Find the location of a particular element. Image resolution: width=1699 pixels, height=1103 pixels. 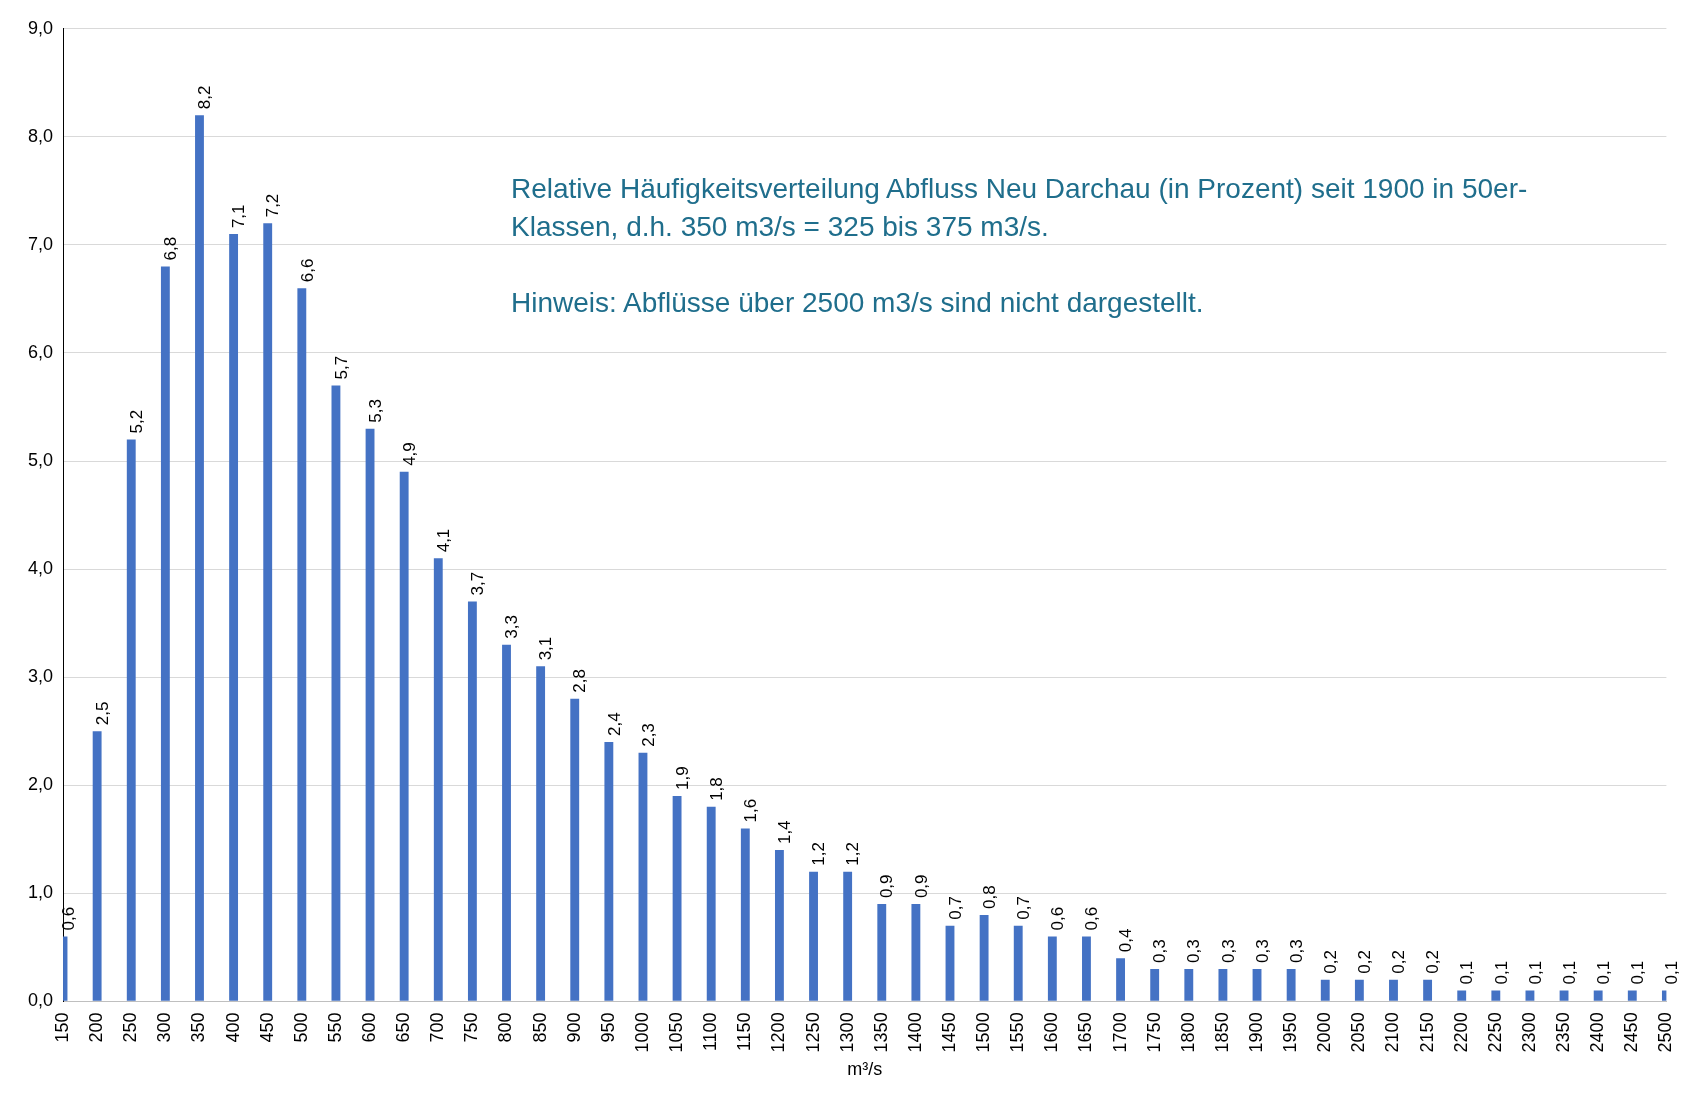

x-tick-label: 750 is located at coordinates (471, 1027).